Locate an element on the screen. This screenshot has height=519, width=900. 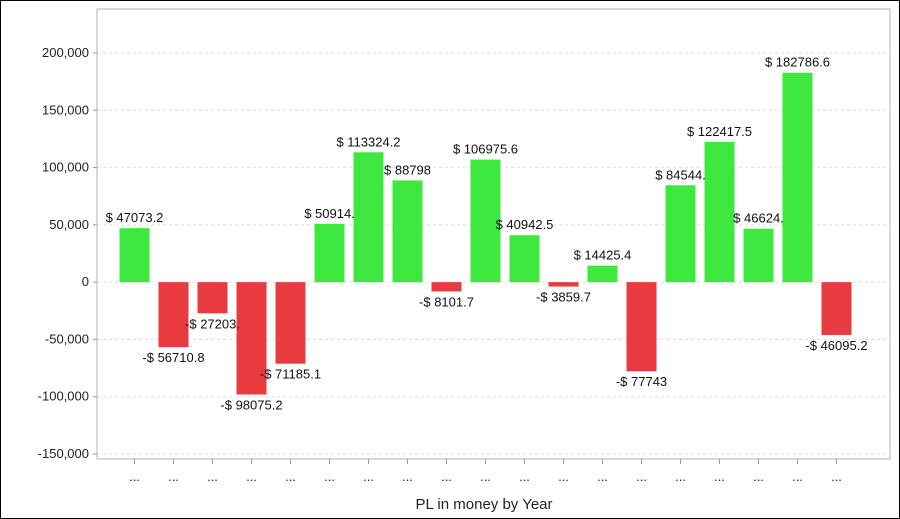
data-label: -$ 46095.2 is located at coordinates (836, 345).